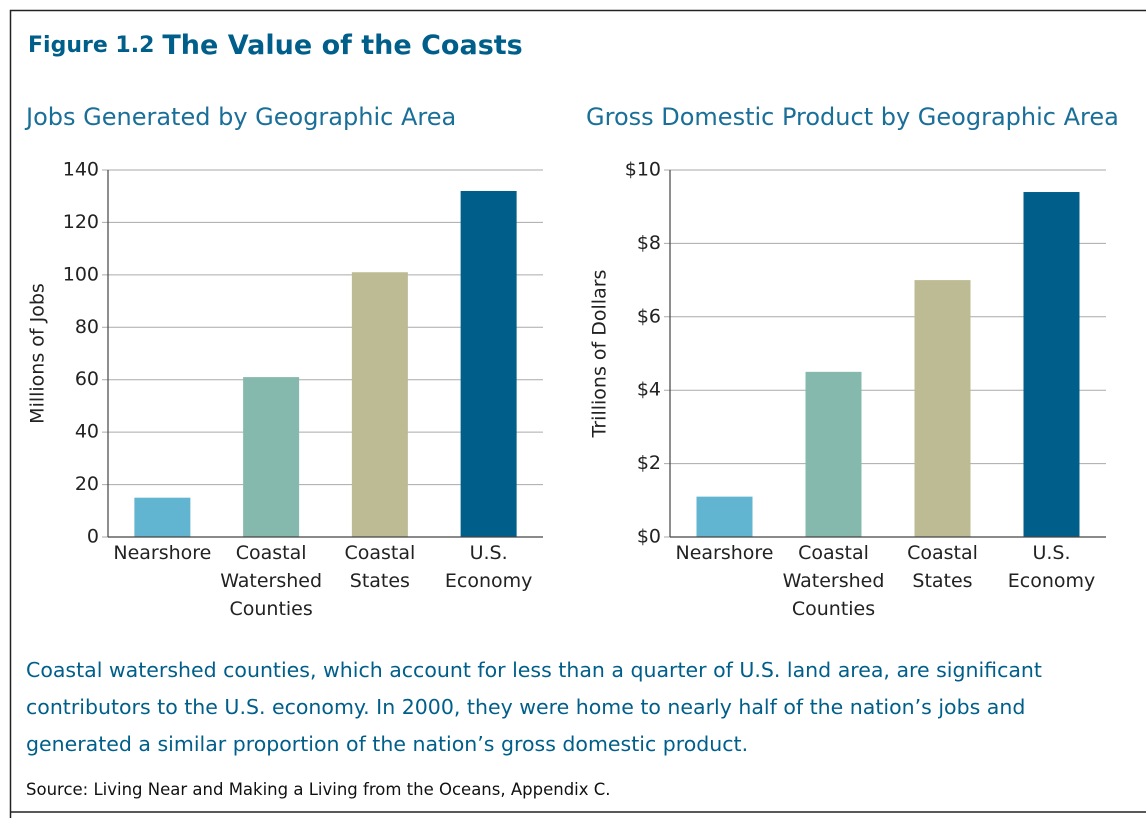 This screenshot has height=818, width=1146. What do you see at coordinates (81, 222) in the screenshot?
I see `y-tick-label: 120` at bounding box center [81, 222].